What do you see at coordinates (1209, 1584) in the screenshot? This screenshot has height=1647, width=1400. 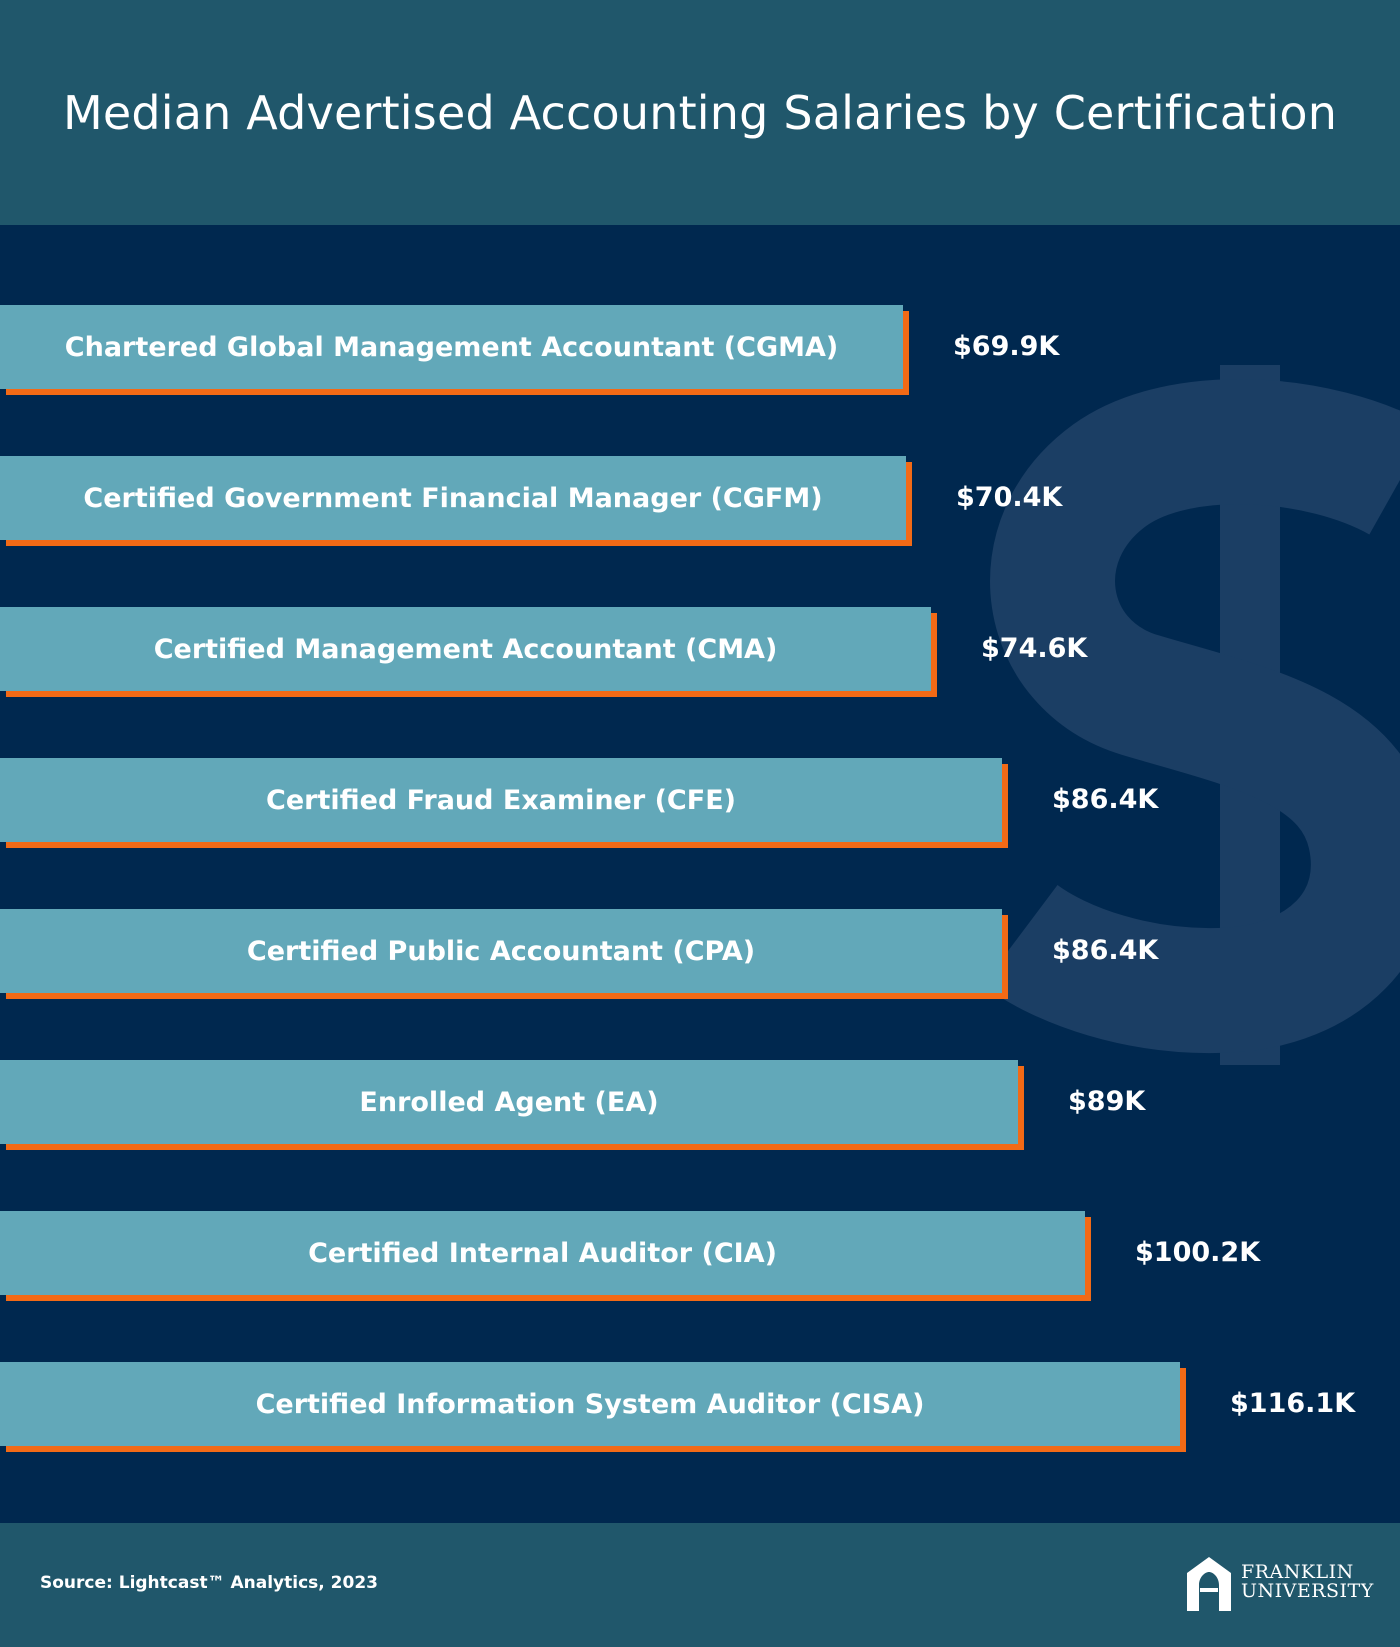 I see `university-arch-icon` at bounding box center [1209, 1584].